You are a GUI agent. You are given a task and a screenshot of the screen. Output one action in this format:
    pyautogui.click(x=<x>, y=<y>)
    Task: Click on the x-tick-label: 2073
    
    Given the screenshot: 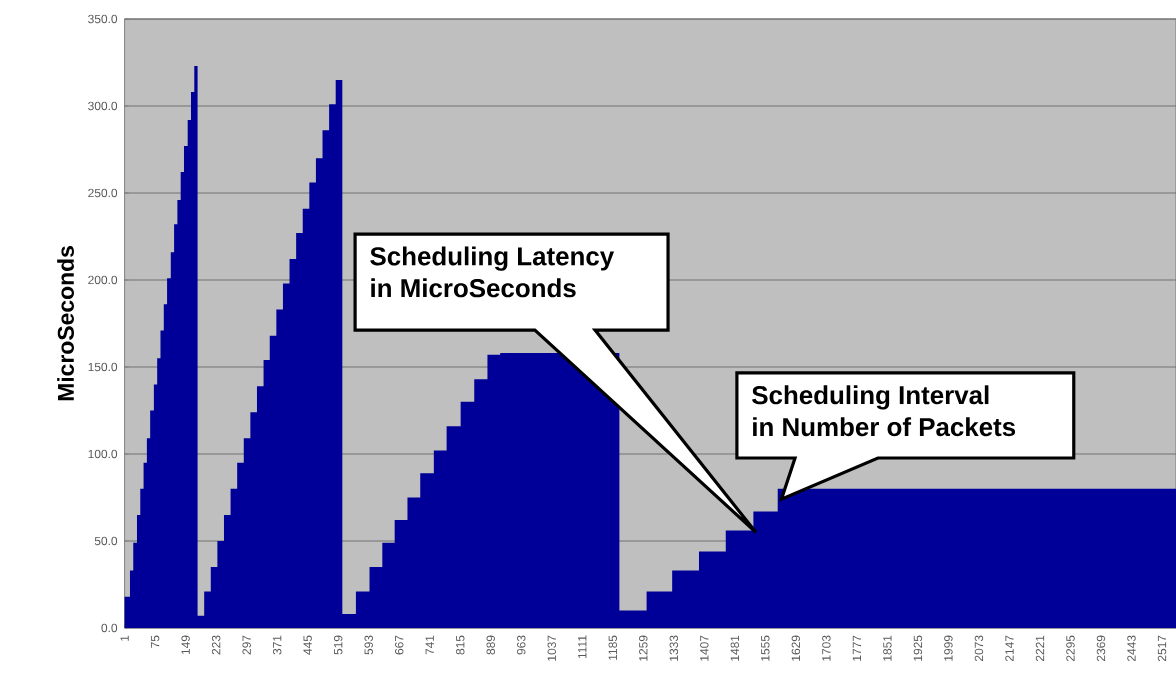 What is the action you would take?
    pyautogui.click(x=979, y=648)
    